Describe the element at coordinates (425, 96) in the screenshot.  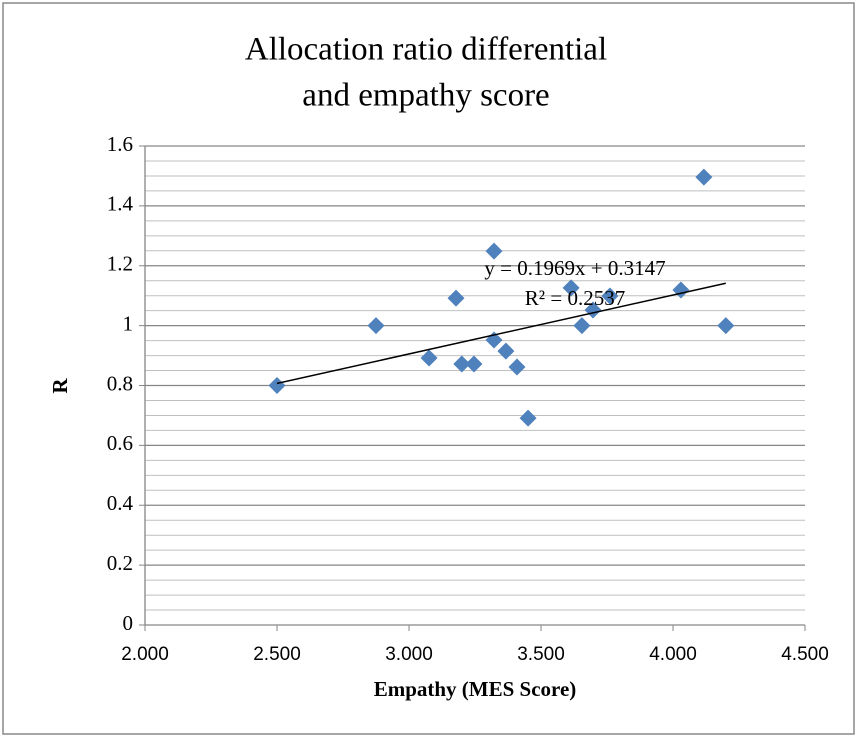
I see `chart-title: and empathy score` at that location.